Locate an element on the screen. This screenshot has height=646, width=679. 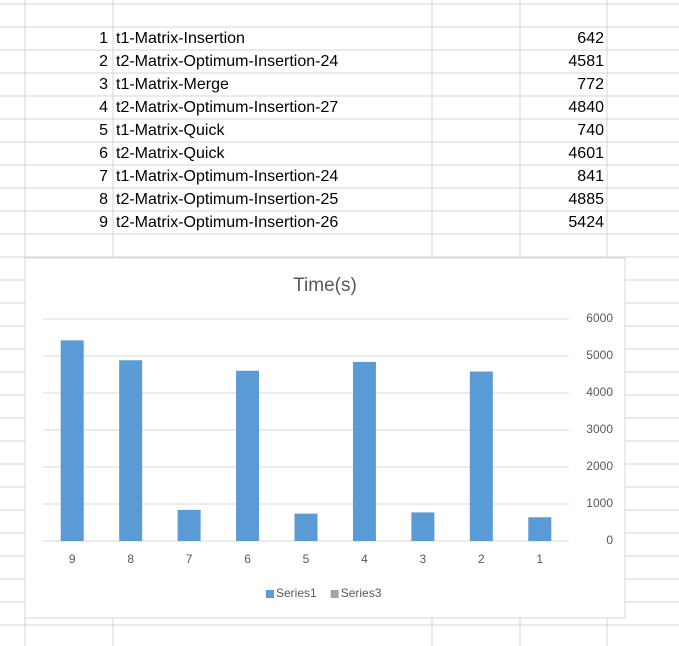
legend-label: Series3 is located at coordinates (361, 593).